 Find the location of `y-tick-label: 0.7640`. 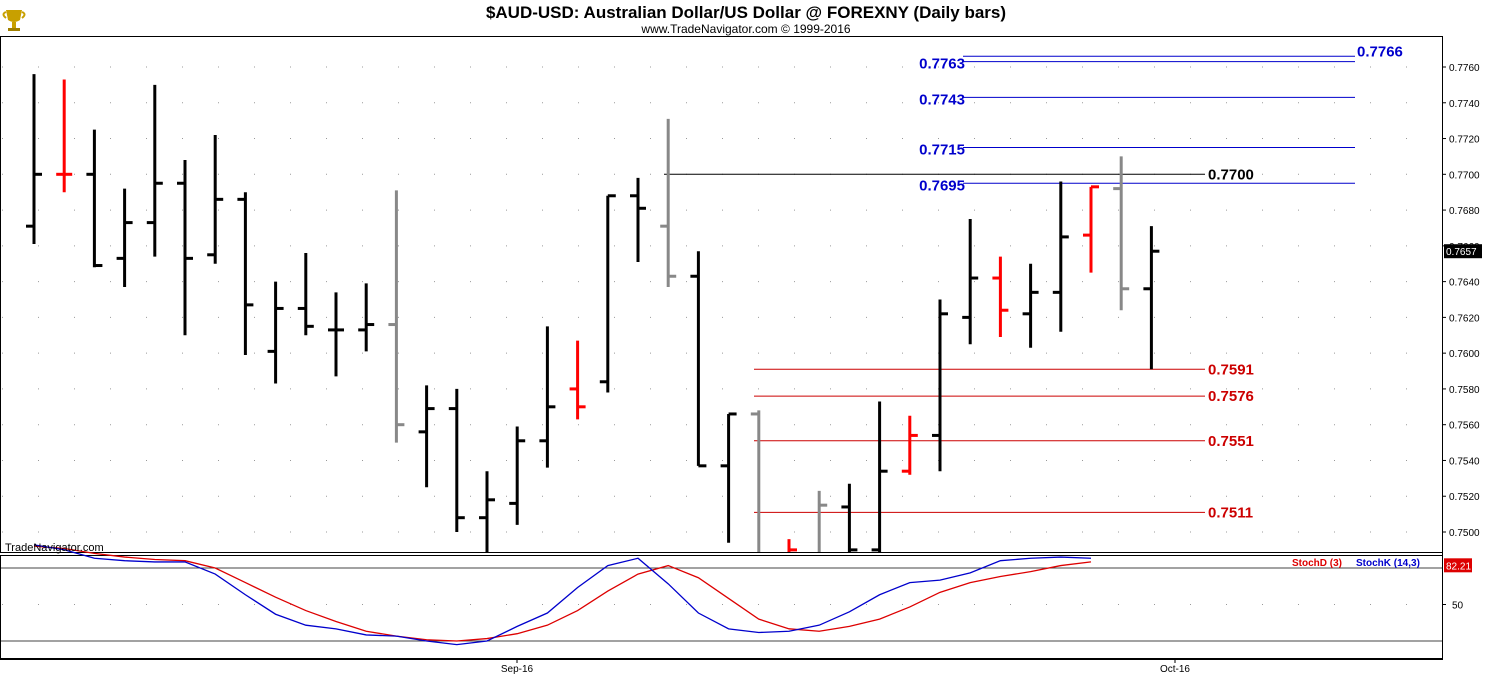

y-tick-label: 0.7640 is located at coordinates (1464, 283).